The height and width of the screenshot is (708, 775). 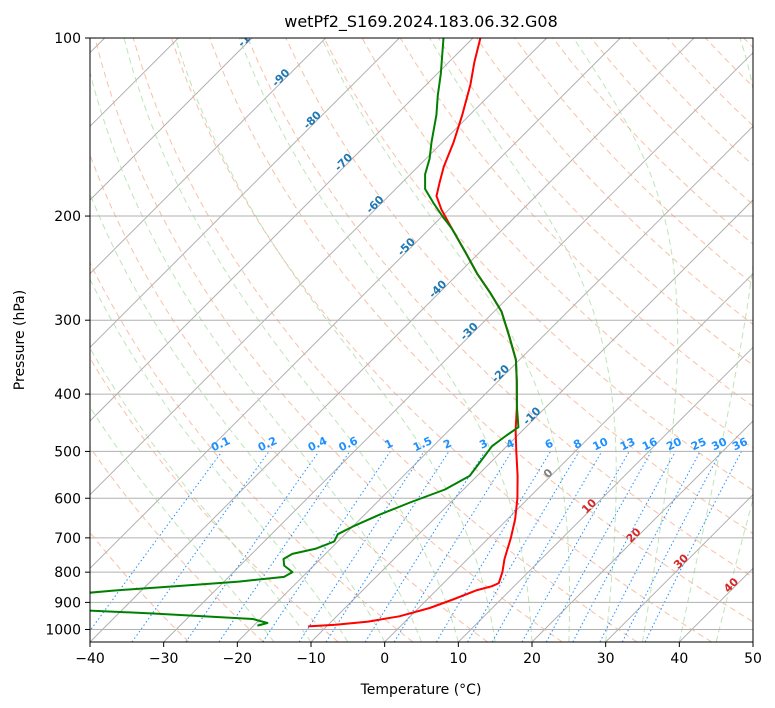 I want to click on mixing-ratio-label: 25, so click(x=698, y=444).